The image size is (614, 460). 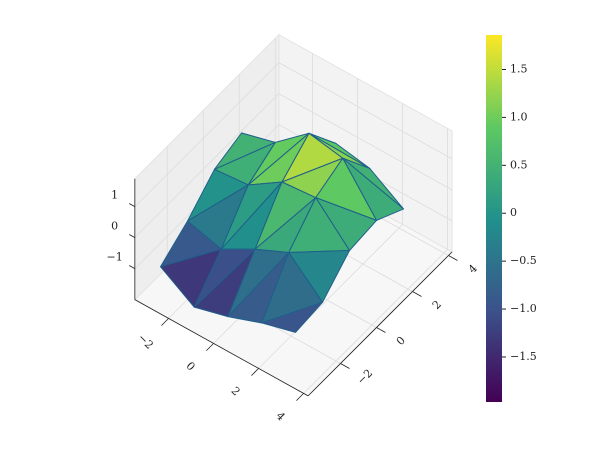 What do you see at coordinates (292, 317) in the screenshot?
I see `surface-triangle` at bounding box center [292, 317].